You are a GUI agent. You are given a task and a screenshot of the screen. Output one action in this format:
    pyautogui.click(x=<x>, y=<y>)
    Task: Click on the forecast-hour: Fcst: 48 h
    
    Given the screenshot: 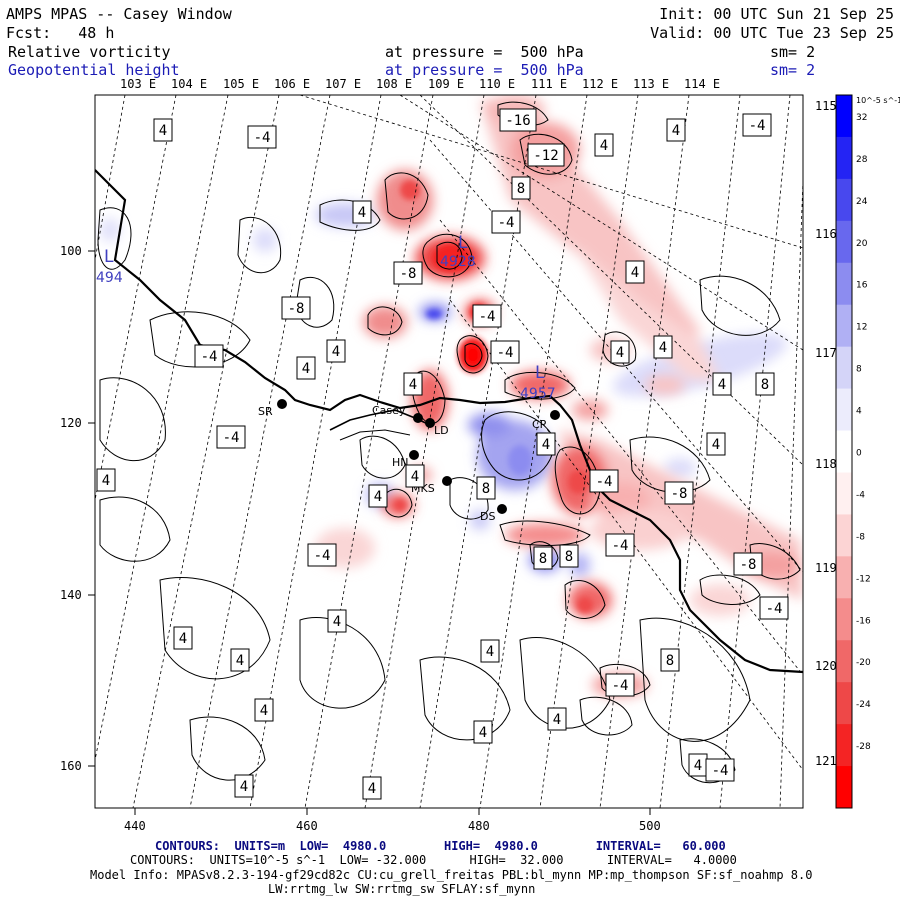 What is the action you would take?
    pyautogui.click(x=60, y=33)
    